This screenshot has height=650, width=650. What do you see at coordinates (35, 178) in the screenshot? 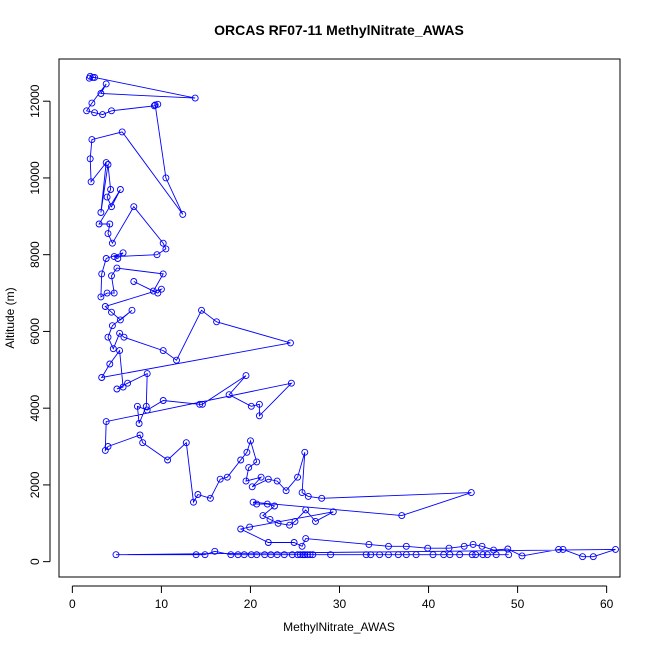
I see `y-tick-label: 10000` at bounding box center [35, 178].